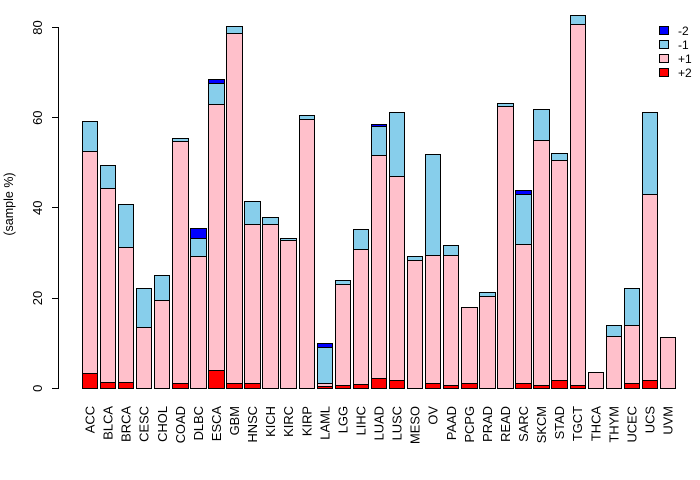 Image resolution: width=700 pixels, height=480 pixels. I want to click on svg-text: LIHC, so click(360, 420).